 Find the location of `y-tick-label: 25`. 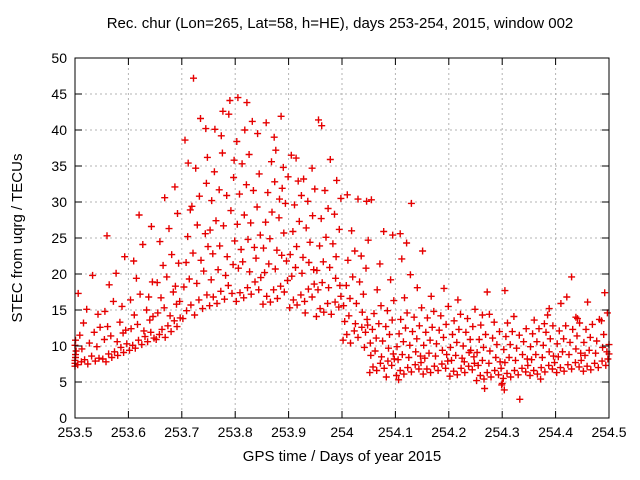

y-tick-label: 25 is located at coordinates (59, 238).